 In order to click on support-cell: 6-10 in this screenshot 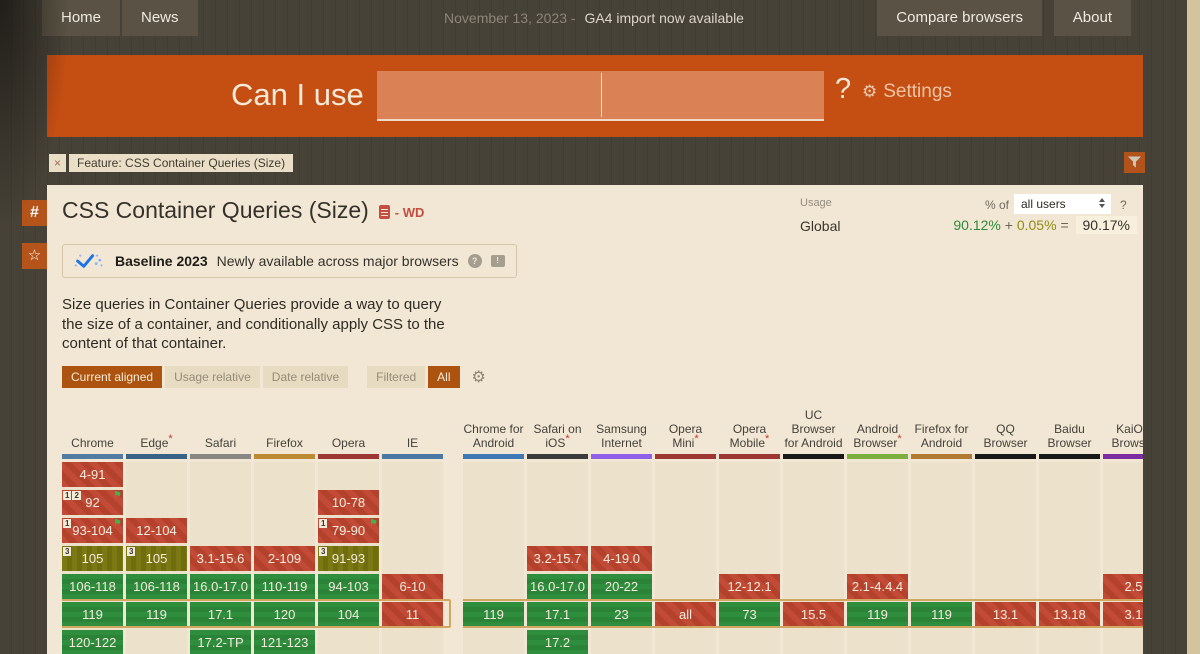, I will do `click(412, 586)`.